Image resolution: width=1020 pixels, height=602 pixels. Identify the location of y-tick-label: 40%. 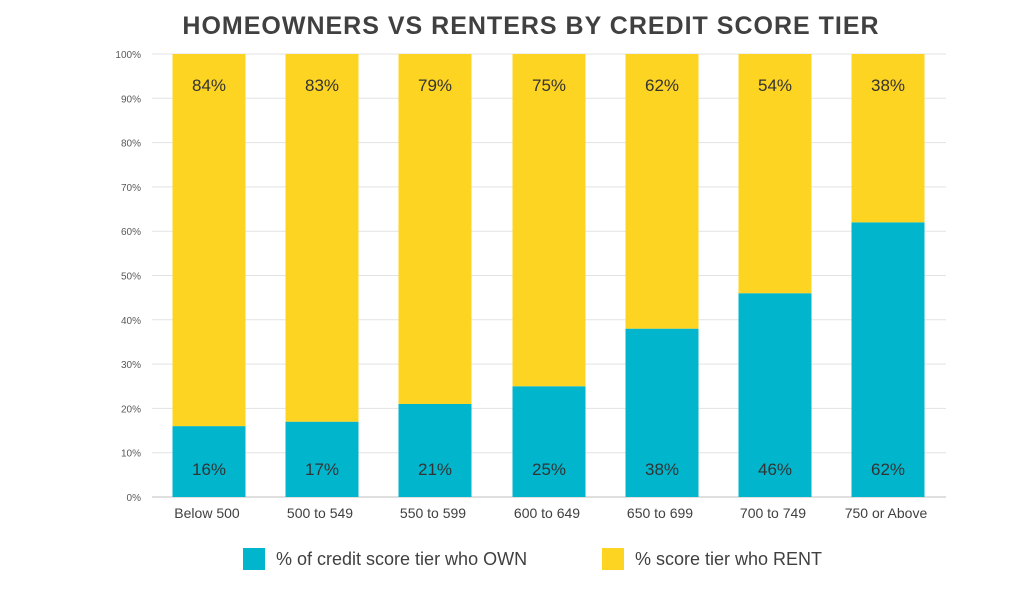
(131, 321).